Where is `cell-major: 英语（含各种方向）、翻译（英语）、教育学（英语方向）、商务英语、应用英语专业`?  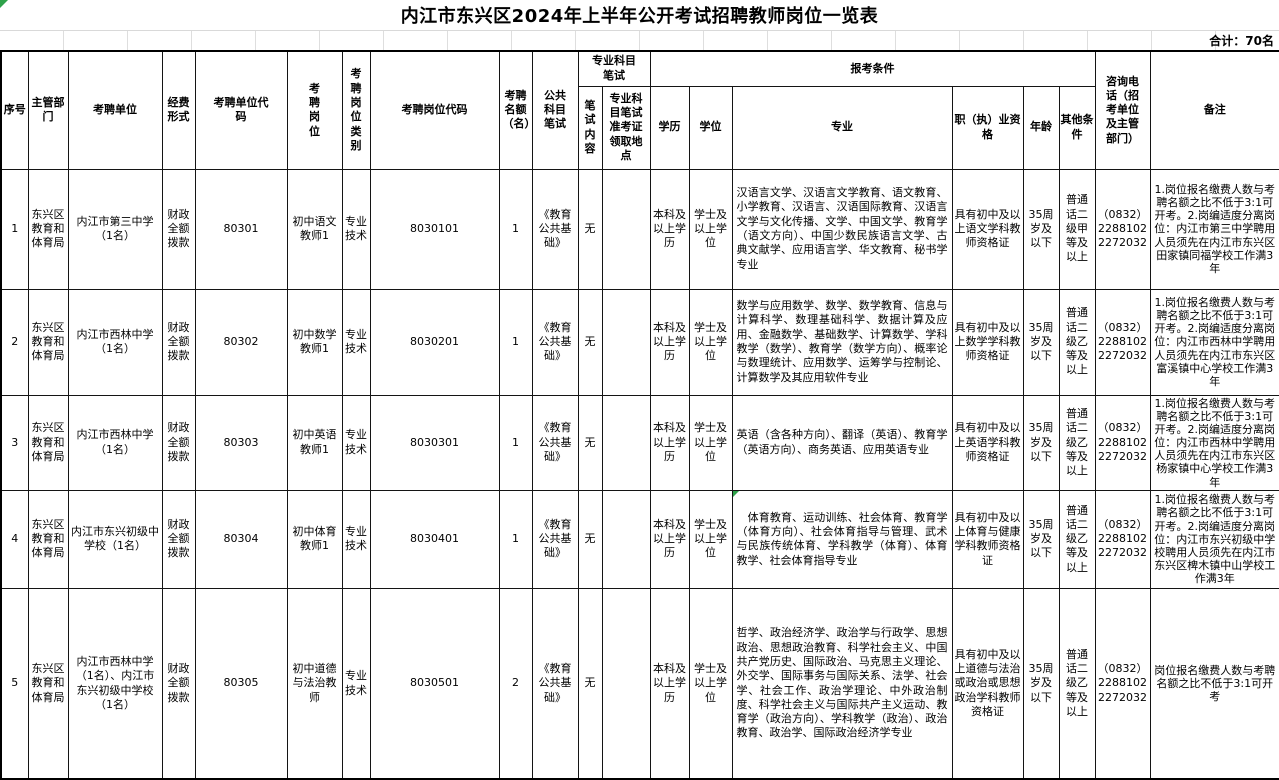
cell-major: 英语（含各种方向）、翻译（英语）、教育学（英语方向）、商务英语、应用英语专业 is located at coordinates (842, 442).